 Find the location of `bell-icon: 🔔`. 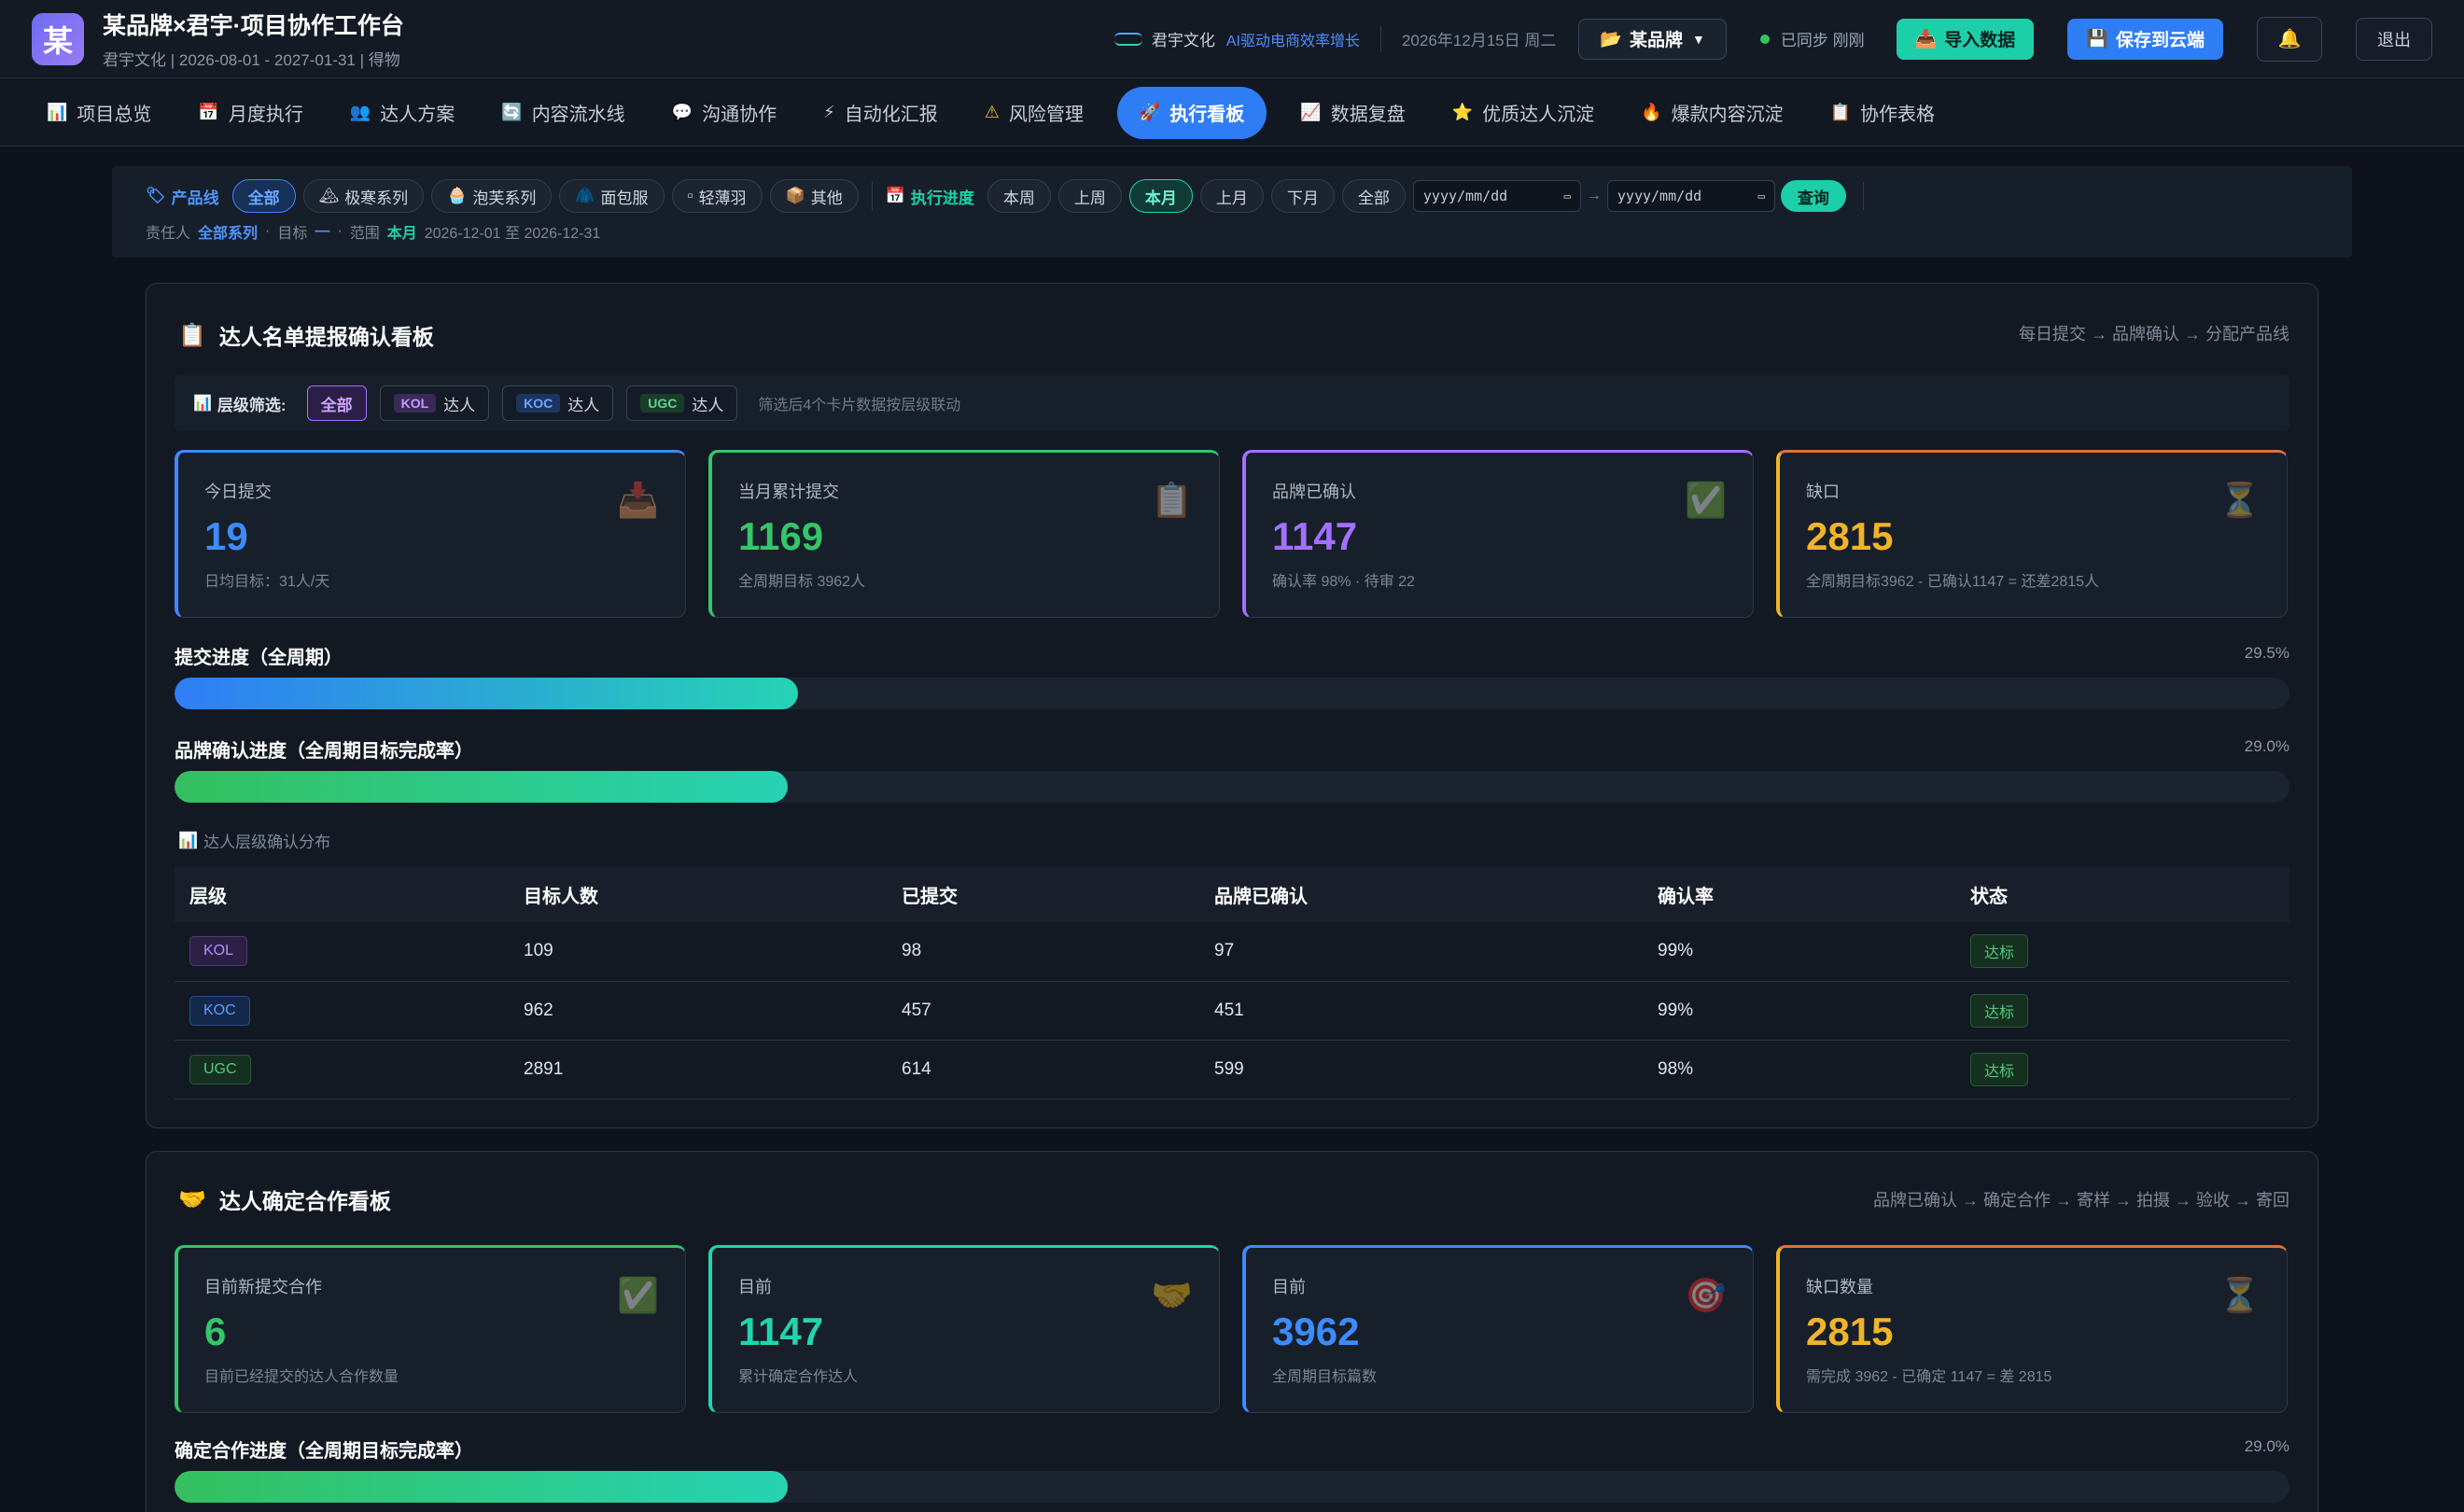

bell-icon: 🔔 is located at coordinates (2289, 39).